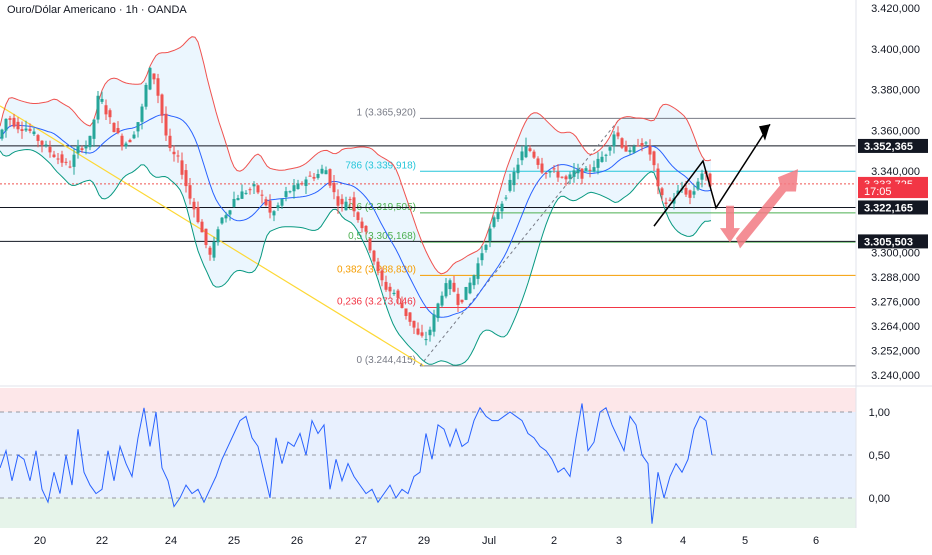 This screenshot has height=555, width=932. What do you see at coordinates (554, 541) in the screenshot?
I see `x-tick-label: 2` at bounding box center [554, 541].